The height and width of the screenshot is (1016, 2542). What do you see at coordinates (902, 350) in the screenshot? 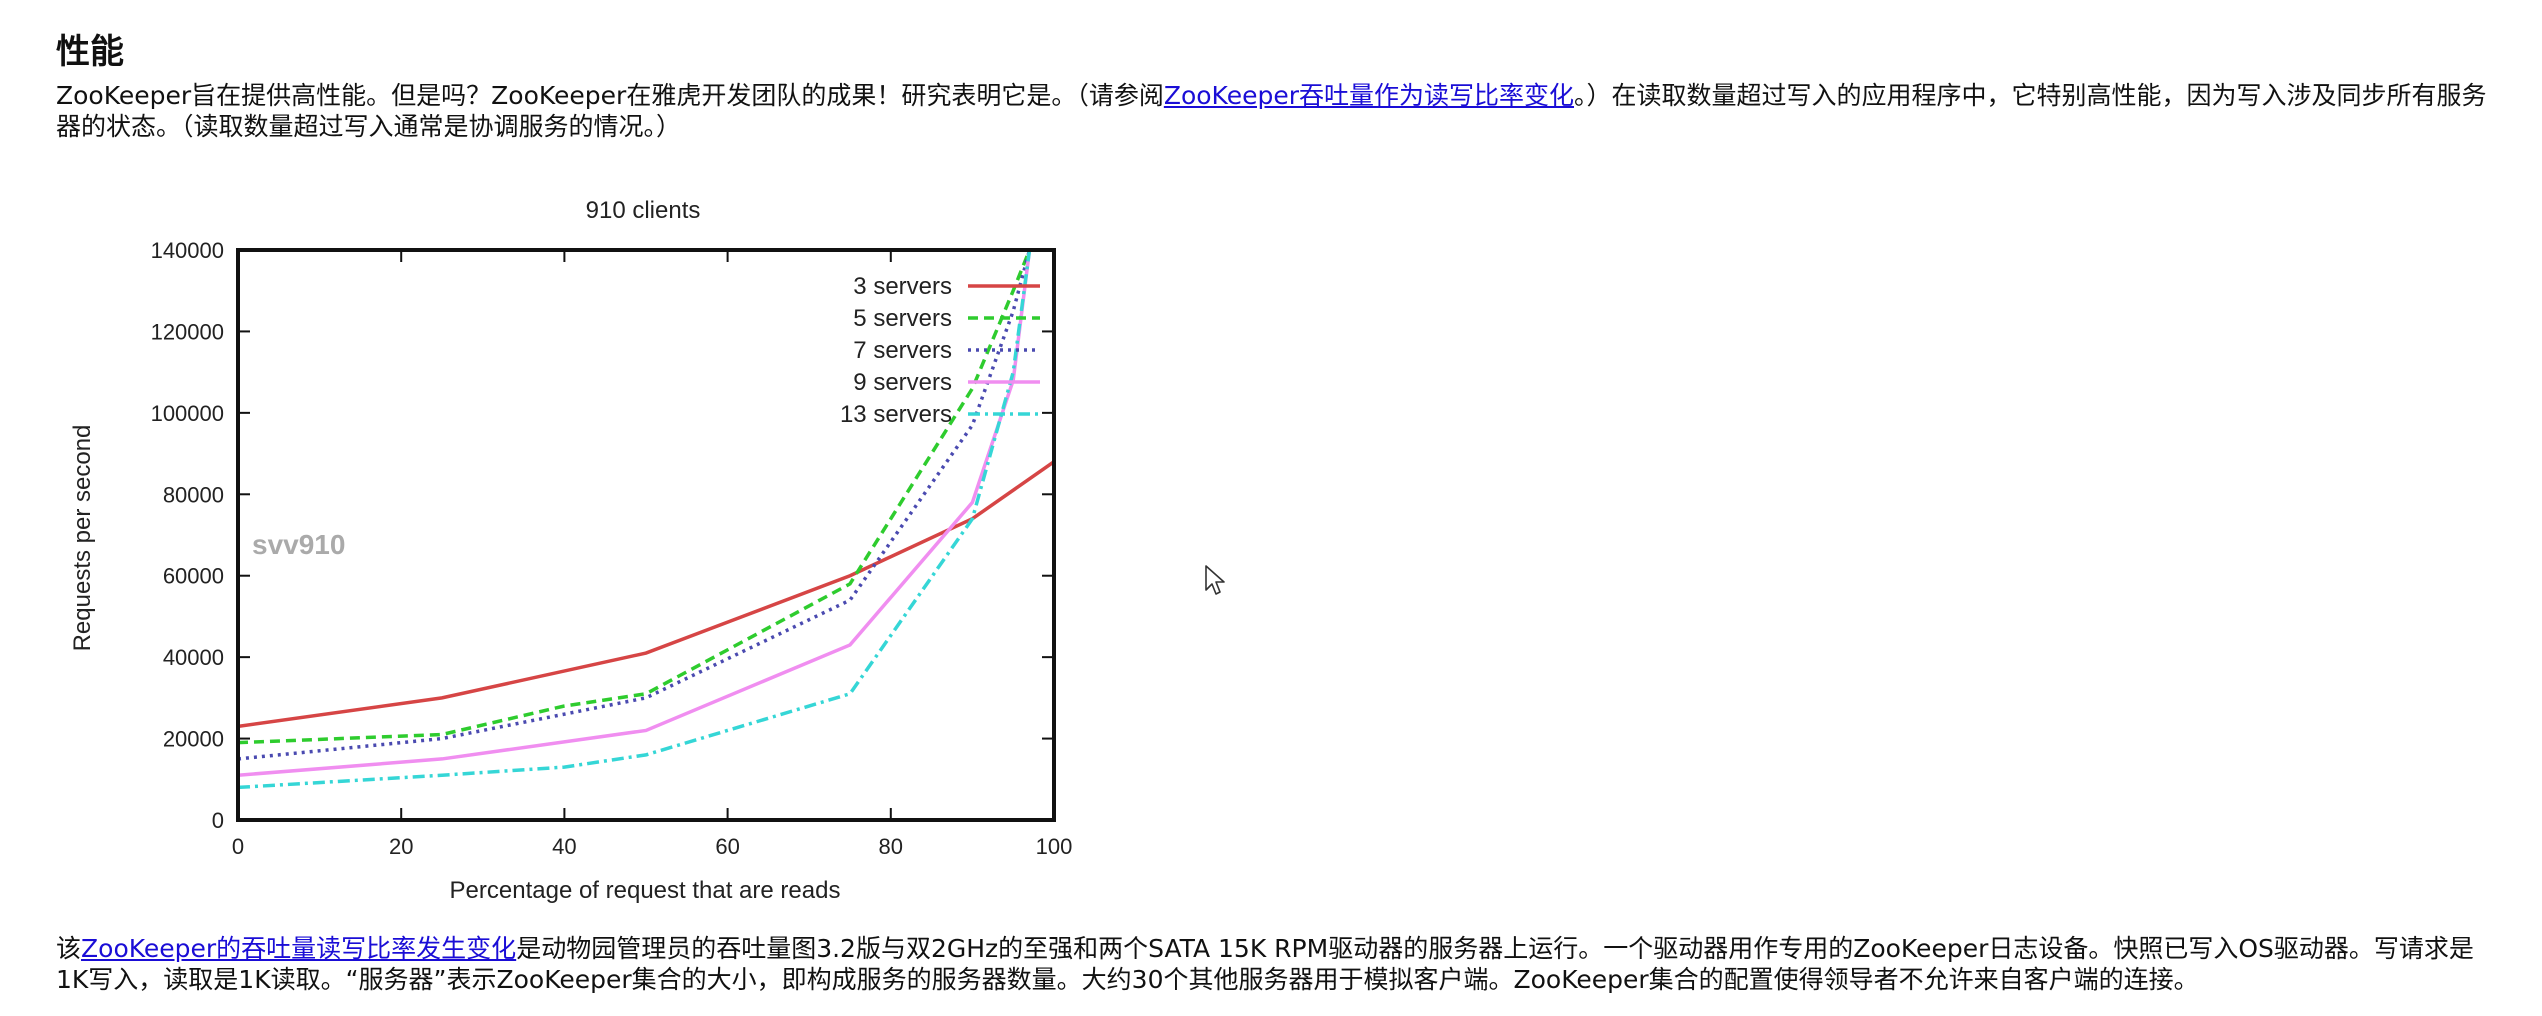
I see `legend-label: 7 servers` at bounding box center [902, 350].